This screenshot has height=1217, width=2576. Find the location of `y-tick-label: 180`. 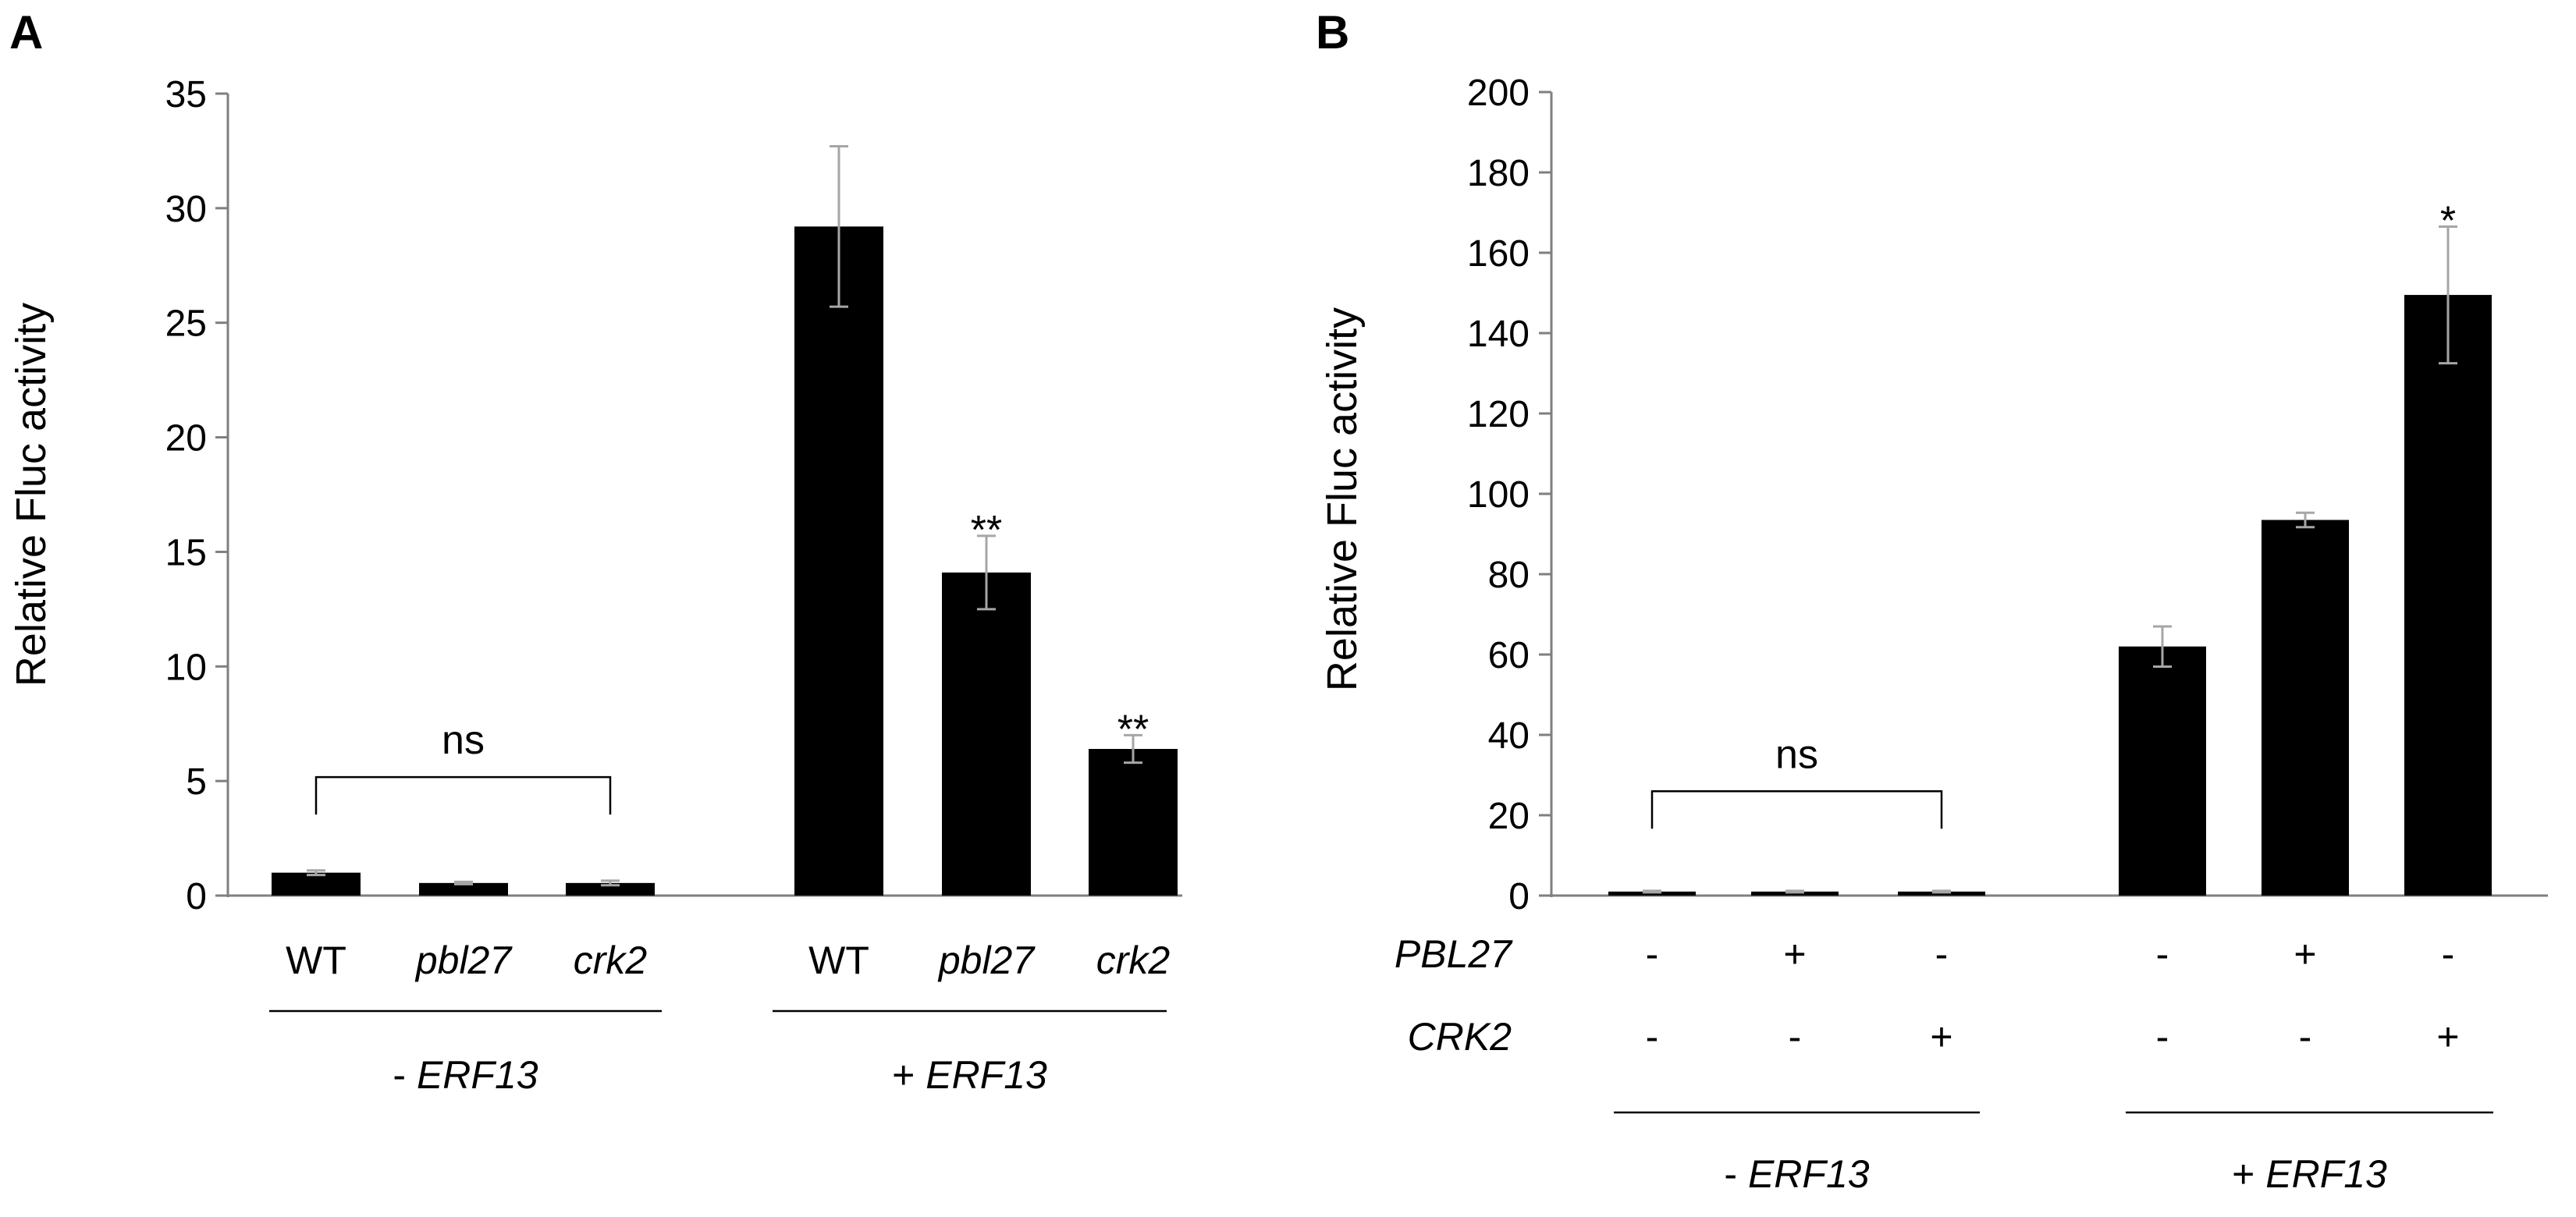

y-tick-label: 180 is located at coordinates (1498, 173).